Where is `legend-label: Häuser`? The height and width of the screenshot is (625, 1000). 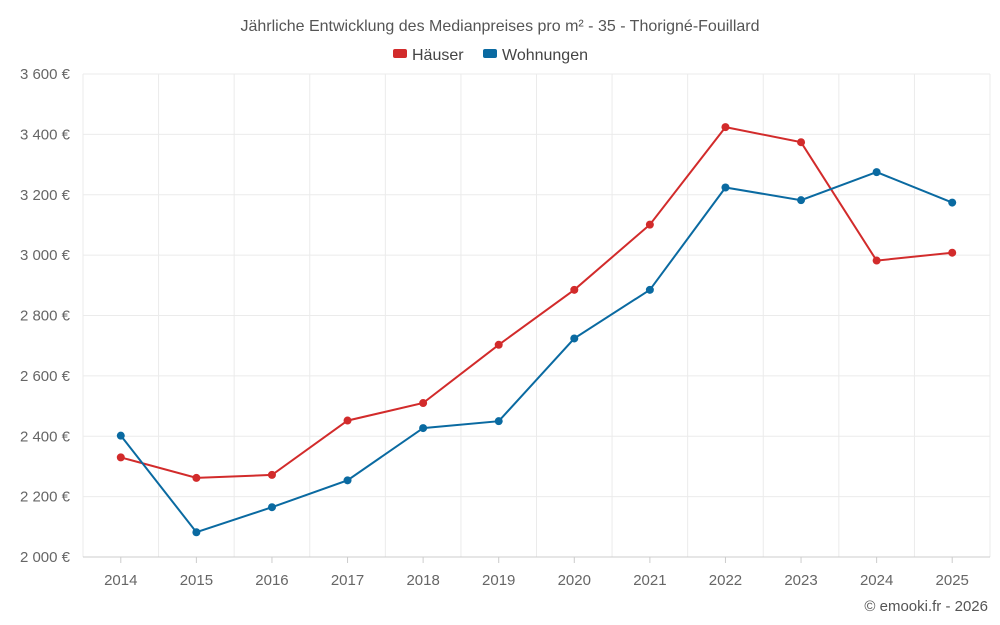 legend-label: Häuser is located at coordinates (438, 55).